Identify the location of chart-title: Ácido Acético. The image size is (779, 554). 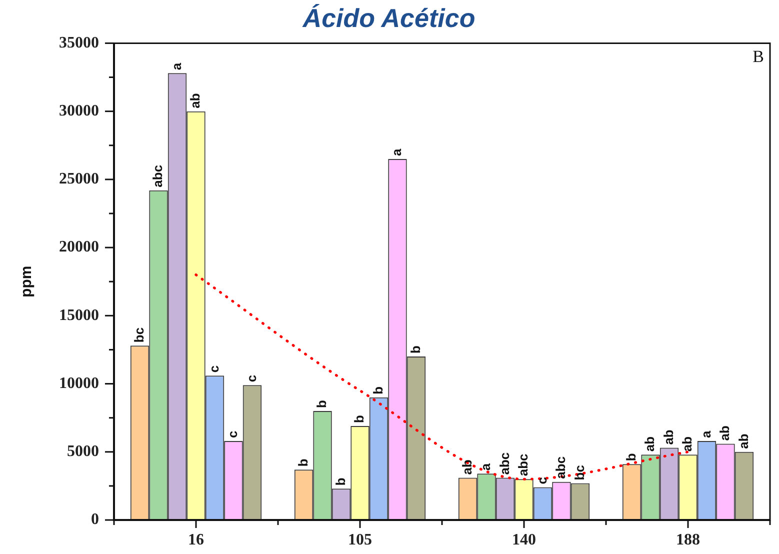
(389, 17).